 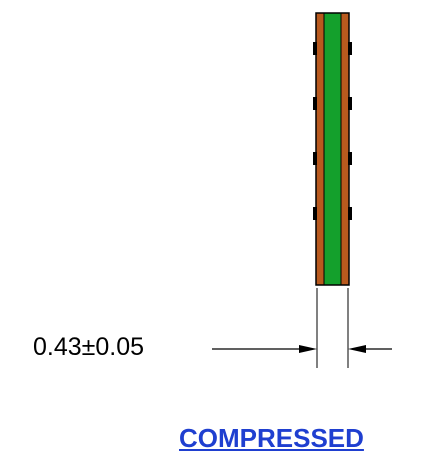 I want to click on green-core, so click(x=332, y=149).